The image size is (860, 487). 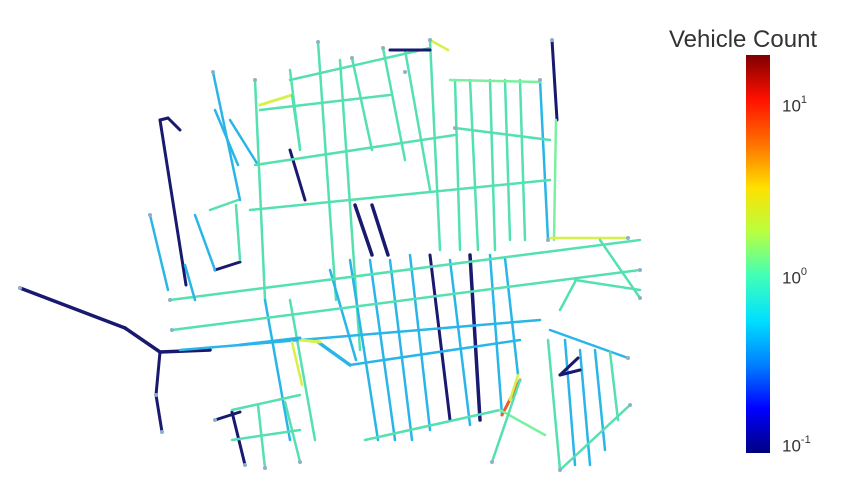 I want to click on colorbar-tick-label: 10¹, so click(x=795, y=105).